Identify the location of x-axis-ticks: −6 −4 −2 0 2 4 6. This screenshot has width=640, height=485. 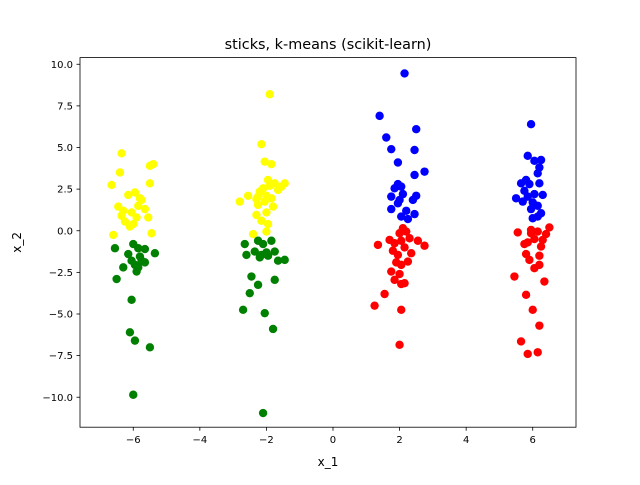
(331, 436).